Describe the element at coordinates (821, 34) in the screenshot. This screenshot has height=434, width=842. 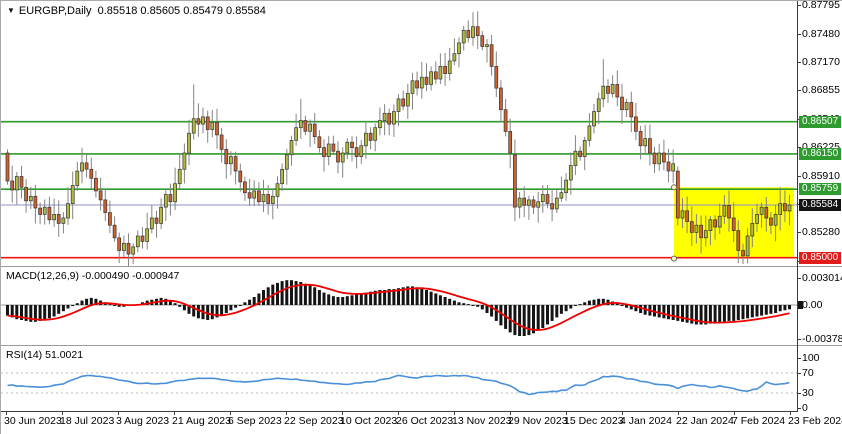
I see `price-axis-label: 0.87480` at that location.